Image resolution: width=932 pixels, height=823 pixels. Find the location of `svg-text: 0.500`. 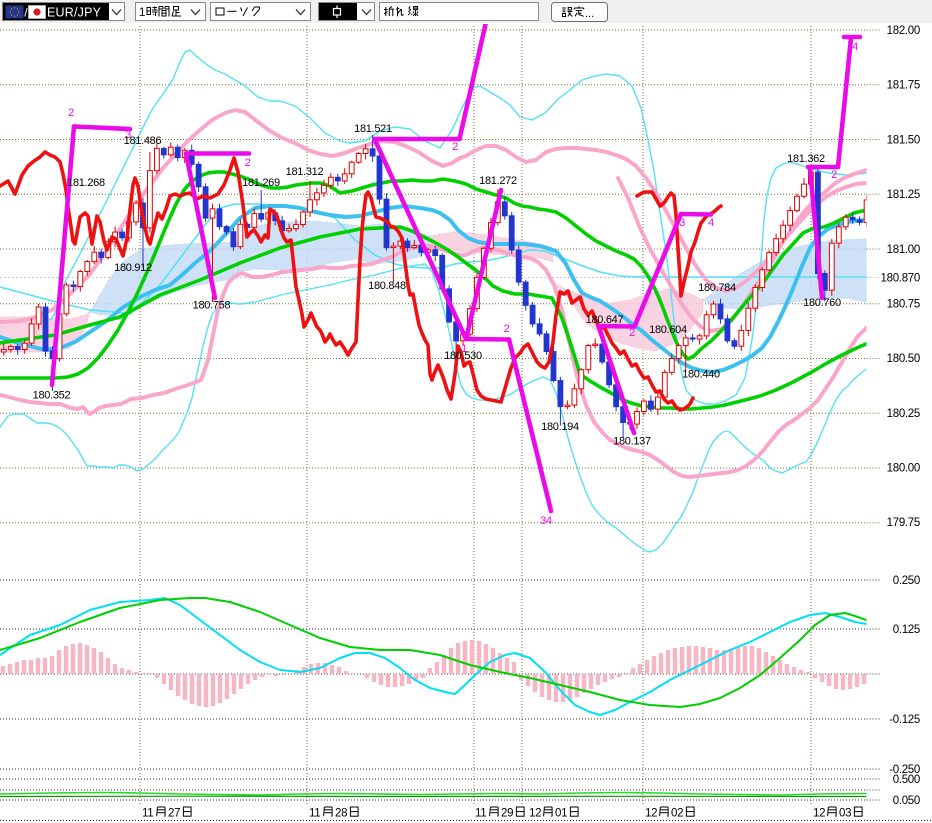

svg-text: 0.500 is located at coordinates (906, 780).